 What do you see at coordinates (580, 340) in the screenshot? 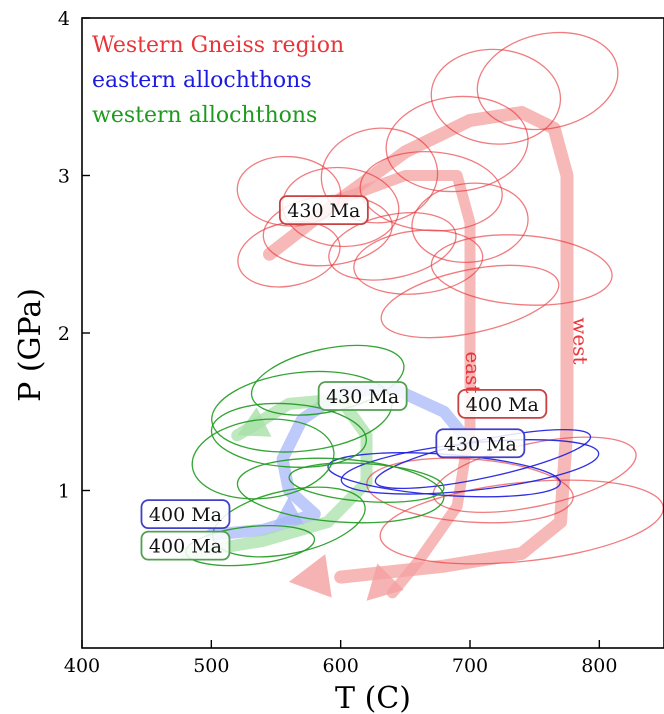
I see `path-label: west` at bounding box center [580, 340].